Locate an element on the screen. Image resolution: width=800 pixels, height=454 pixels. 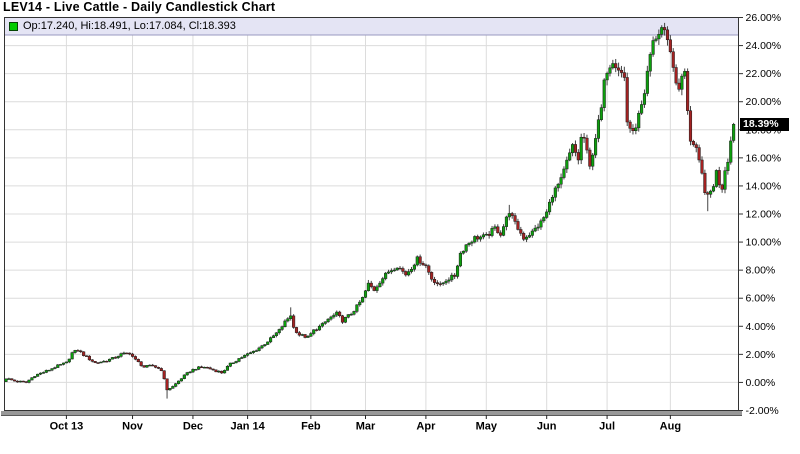
y-tick-label: 16.00% is located at coordinates (764, 158).